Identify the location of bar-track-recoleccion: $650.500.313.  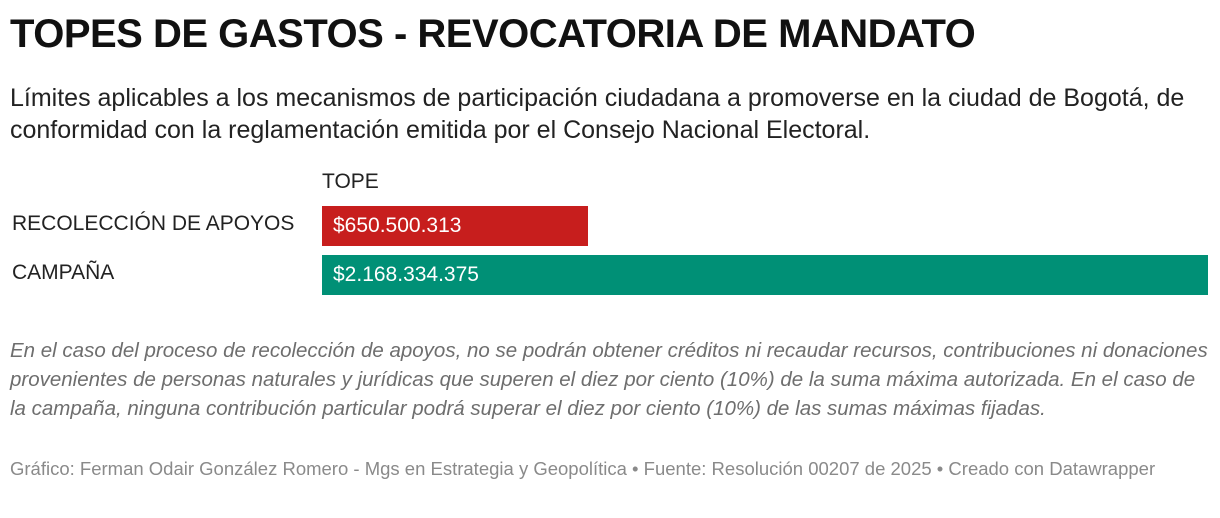
(765, 226).